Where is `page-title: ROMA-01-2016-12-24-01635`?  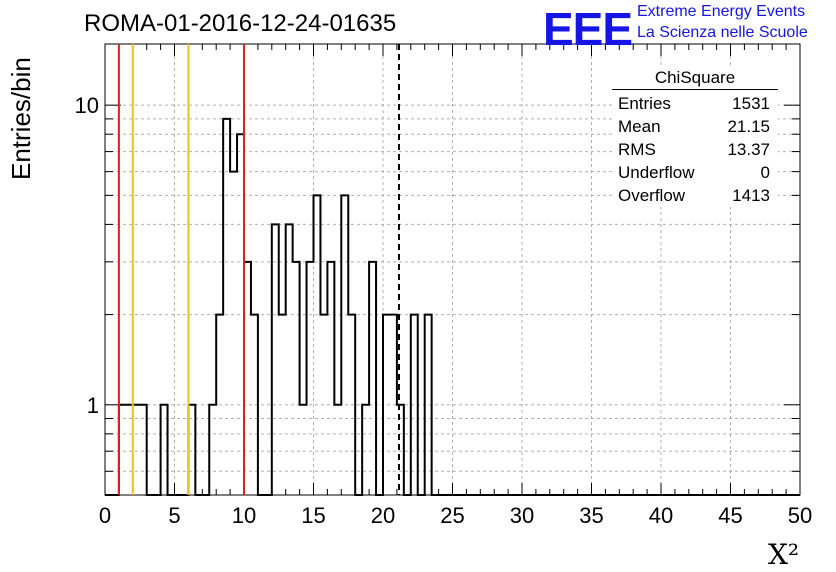
page-title: ROMA-01-2016-12-24-01635 is located at coordinates (240, 23).